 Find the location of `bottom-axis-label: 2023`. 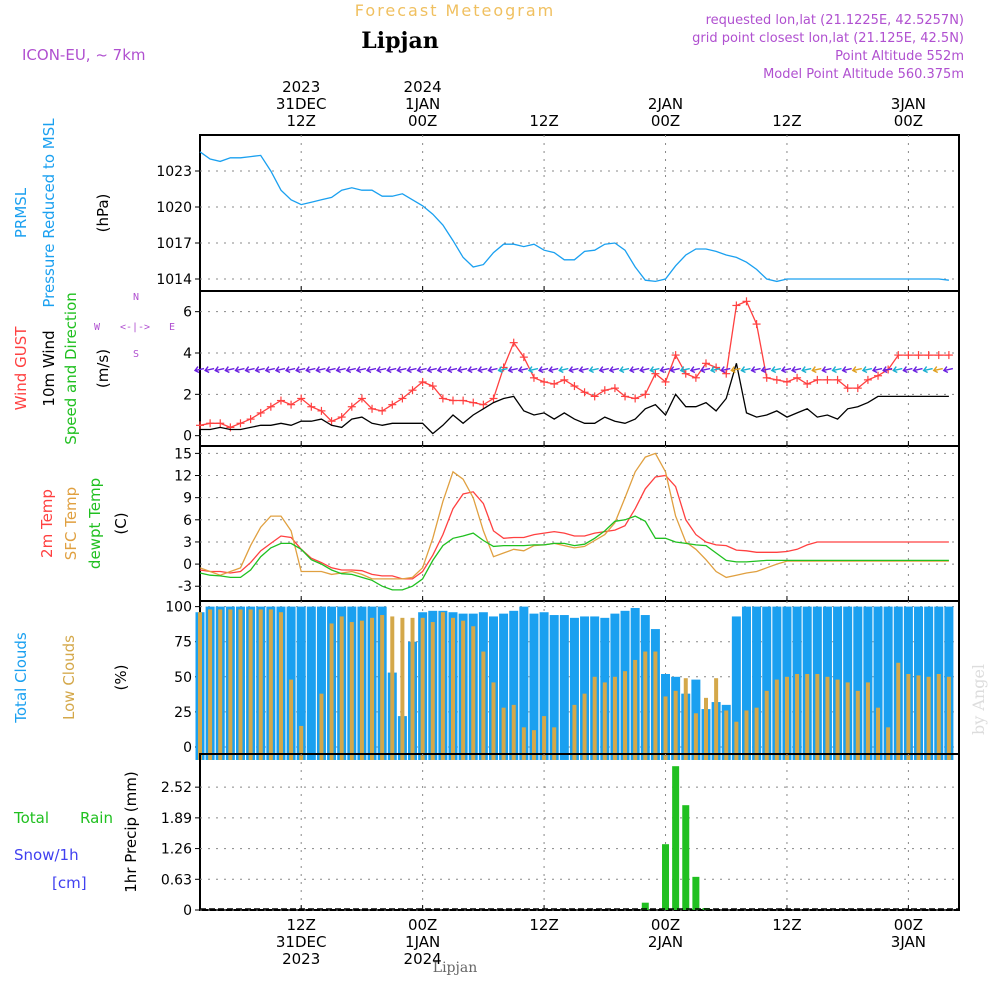

bottom-axis-label: 2023 is located at coordinates (301, 959).